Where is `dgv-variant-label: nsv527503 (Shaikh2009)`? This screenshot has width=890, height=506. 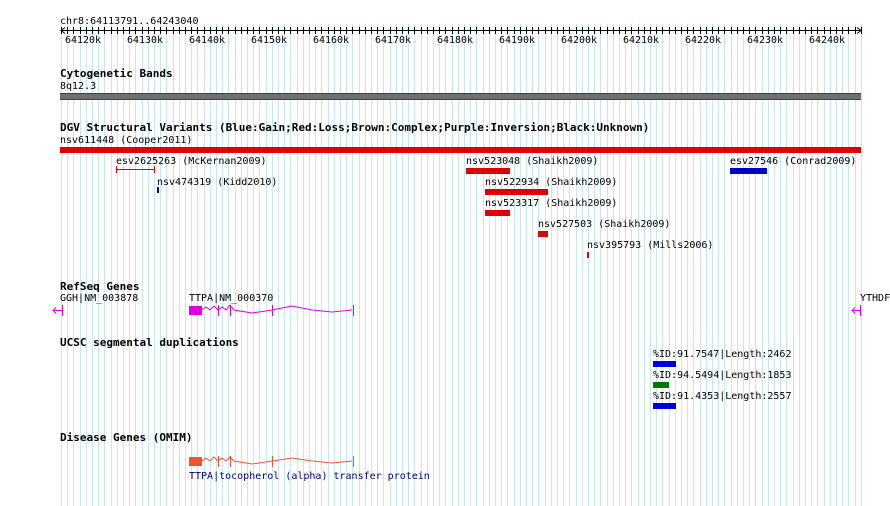 dgv-variant-label: nsv527503 (Shaikh2009) is located at coordinates (604, 224).